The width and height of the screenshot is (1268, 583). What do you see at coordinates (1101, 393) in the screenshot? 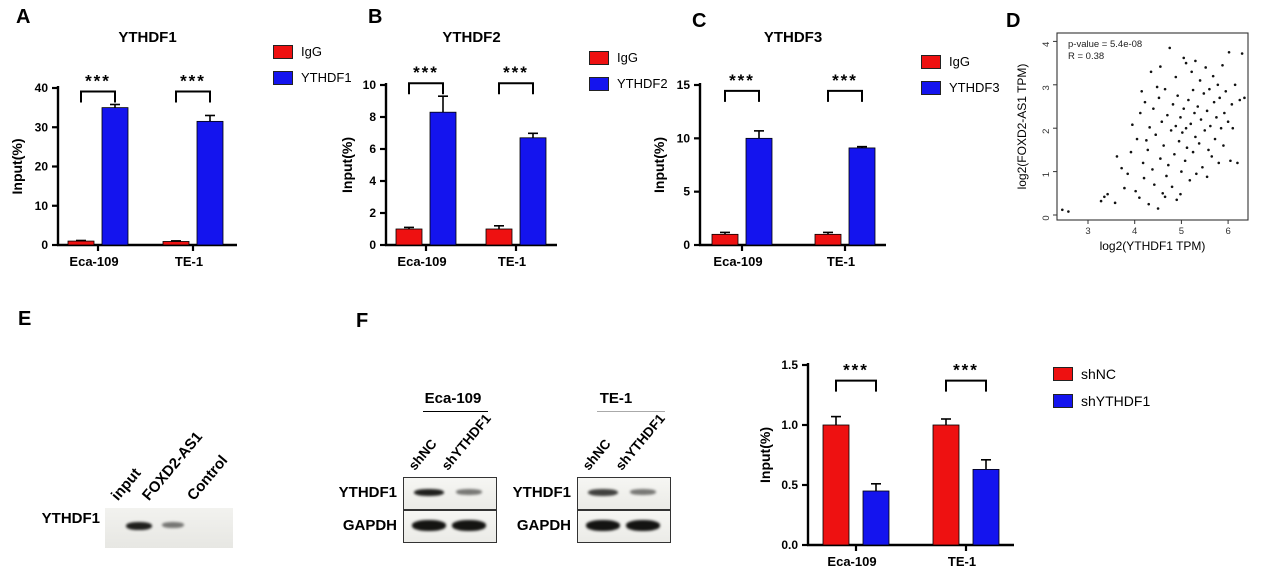
I see `panel-f-legend: shNC shYTHDF1` at bounding box center [1101, 393].